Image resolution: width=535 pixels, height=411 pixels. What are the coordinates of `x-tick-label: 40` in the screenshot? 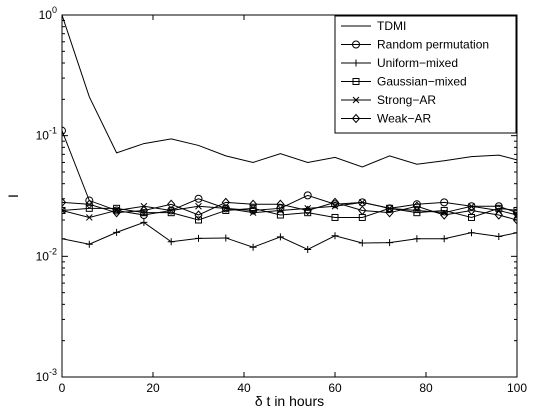 It's located at (244, 388).